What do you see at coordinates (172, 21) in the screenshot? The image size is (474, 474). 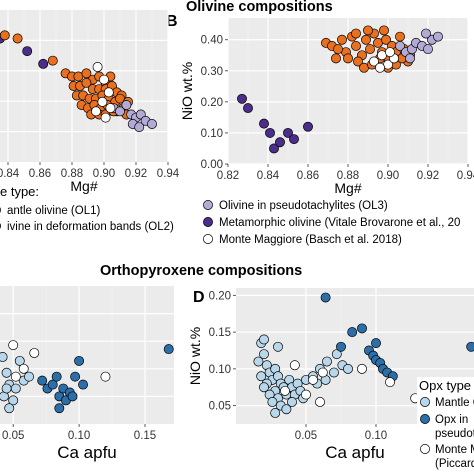 I see `panel-label-b: B` at bounding box center [172, 21].